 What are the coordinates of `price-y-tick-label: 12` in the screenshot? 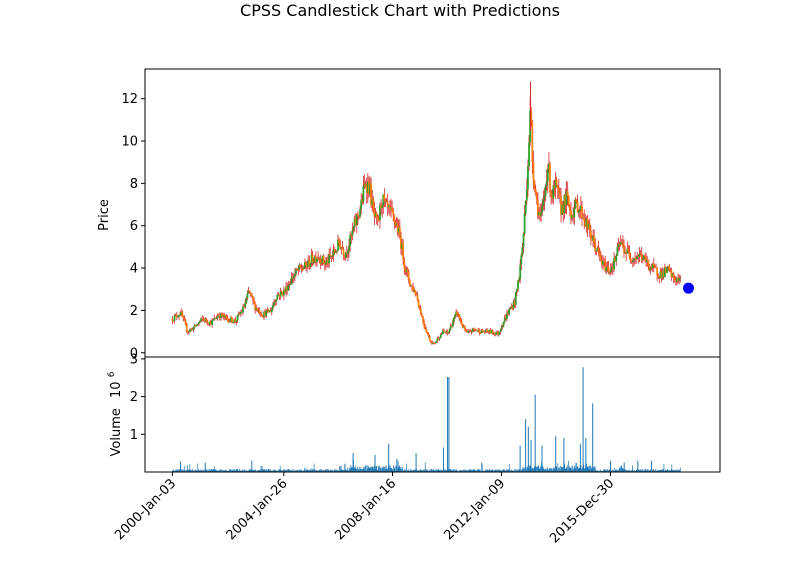 It's located at (129, 99).